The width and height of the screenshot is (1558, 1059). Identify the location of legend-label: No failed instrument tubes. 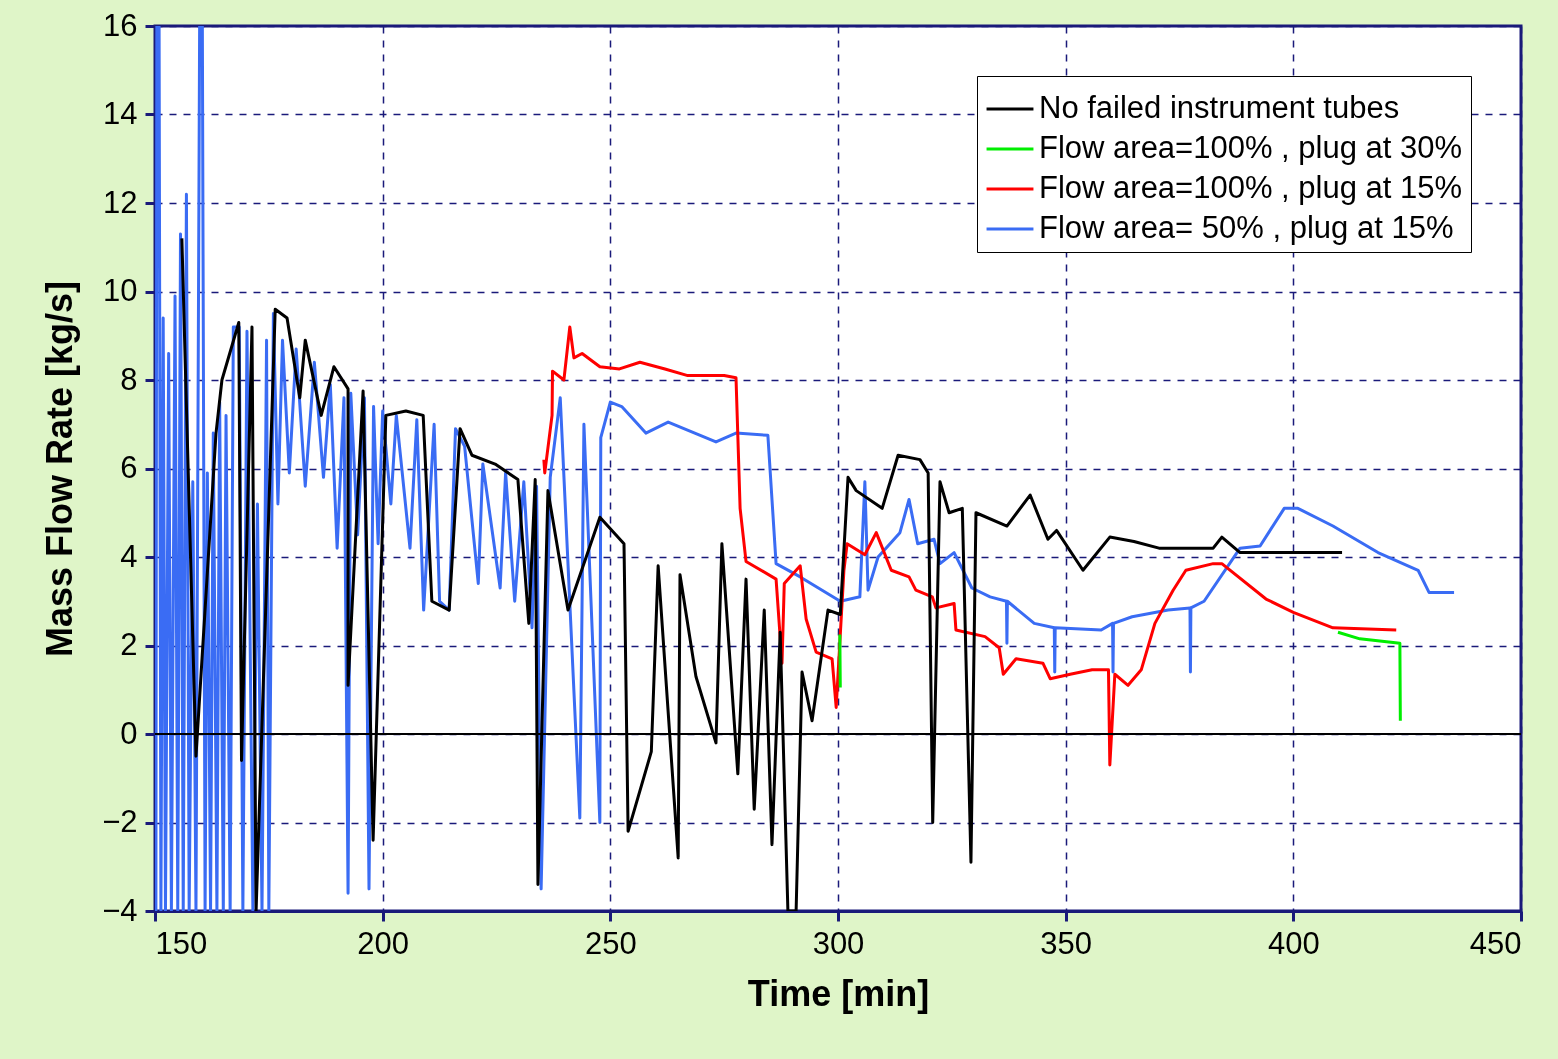
(1219, 107).